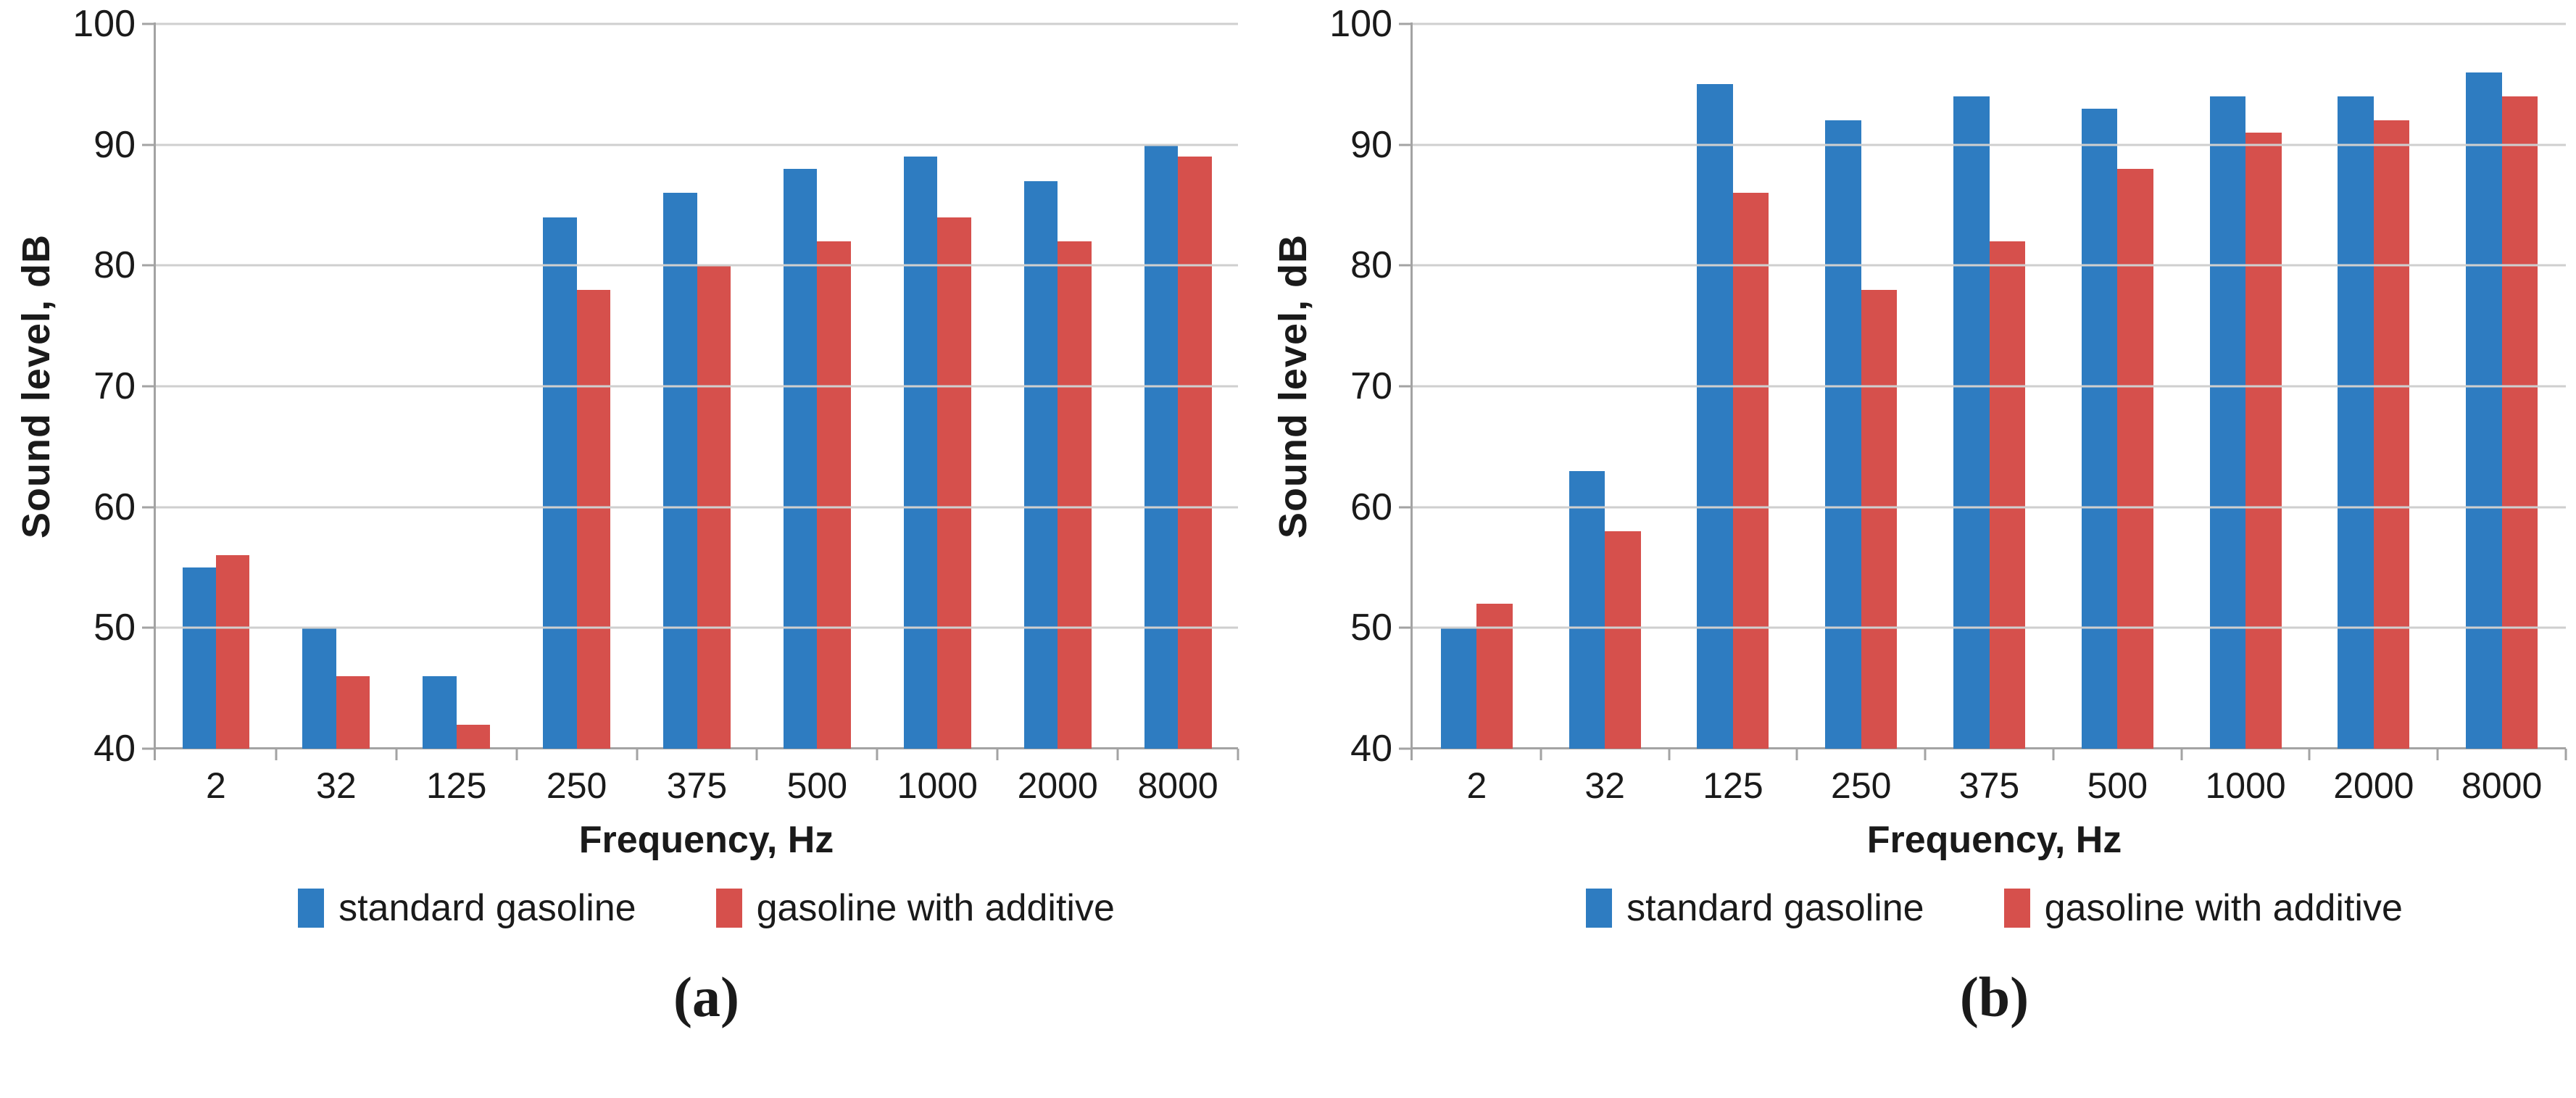  Describe the element at coordinates (115, 507) in the screenshot. I see `y-tick-label: 60` at that location.